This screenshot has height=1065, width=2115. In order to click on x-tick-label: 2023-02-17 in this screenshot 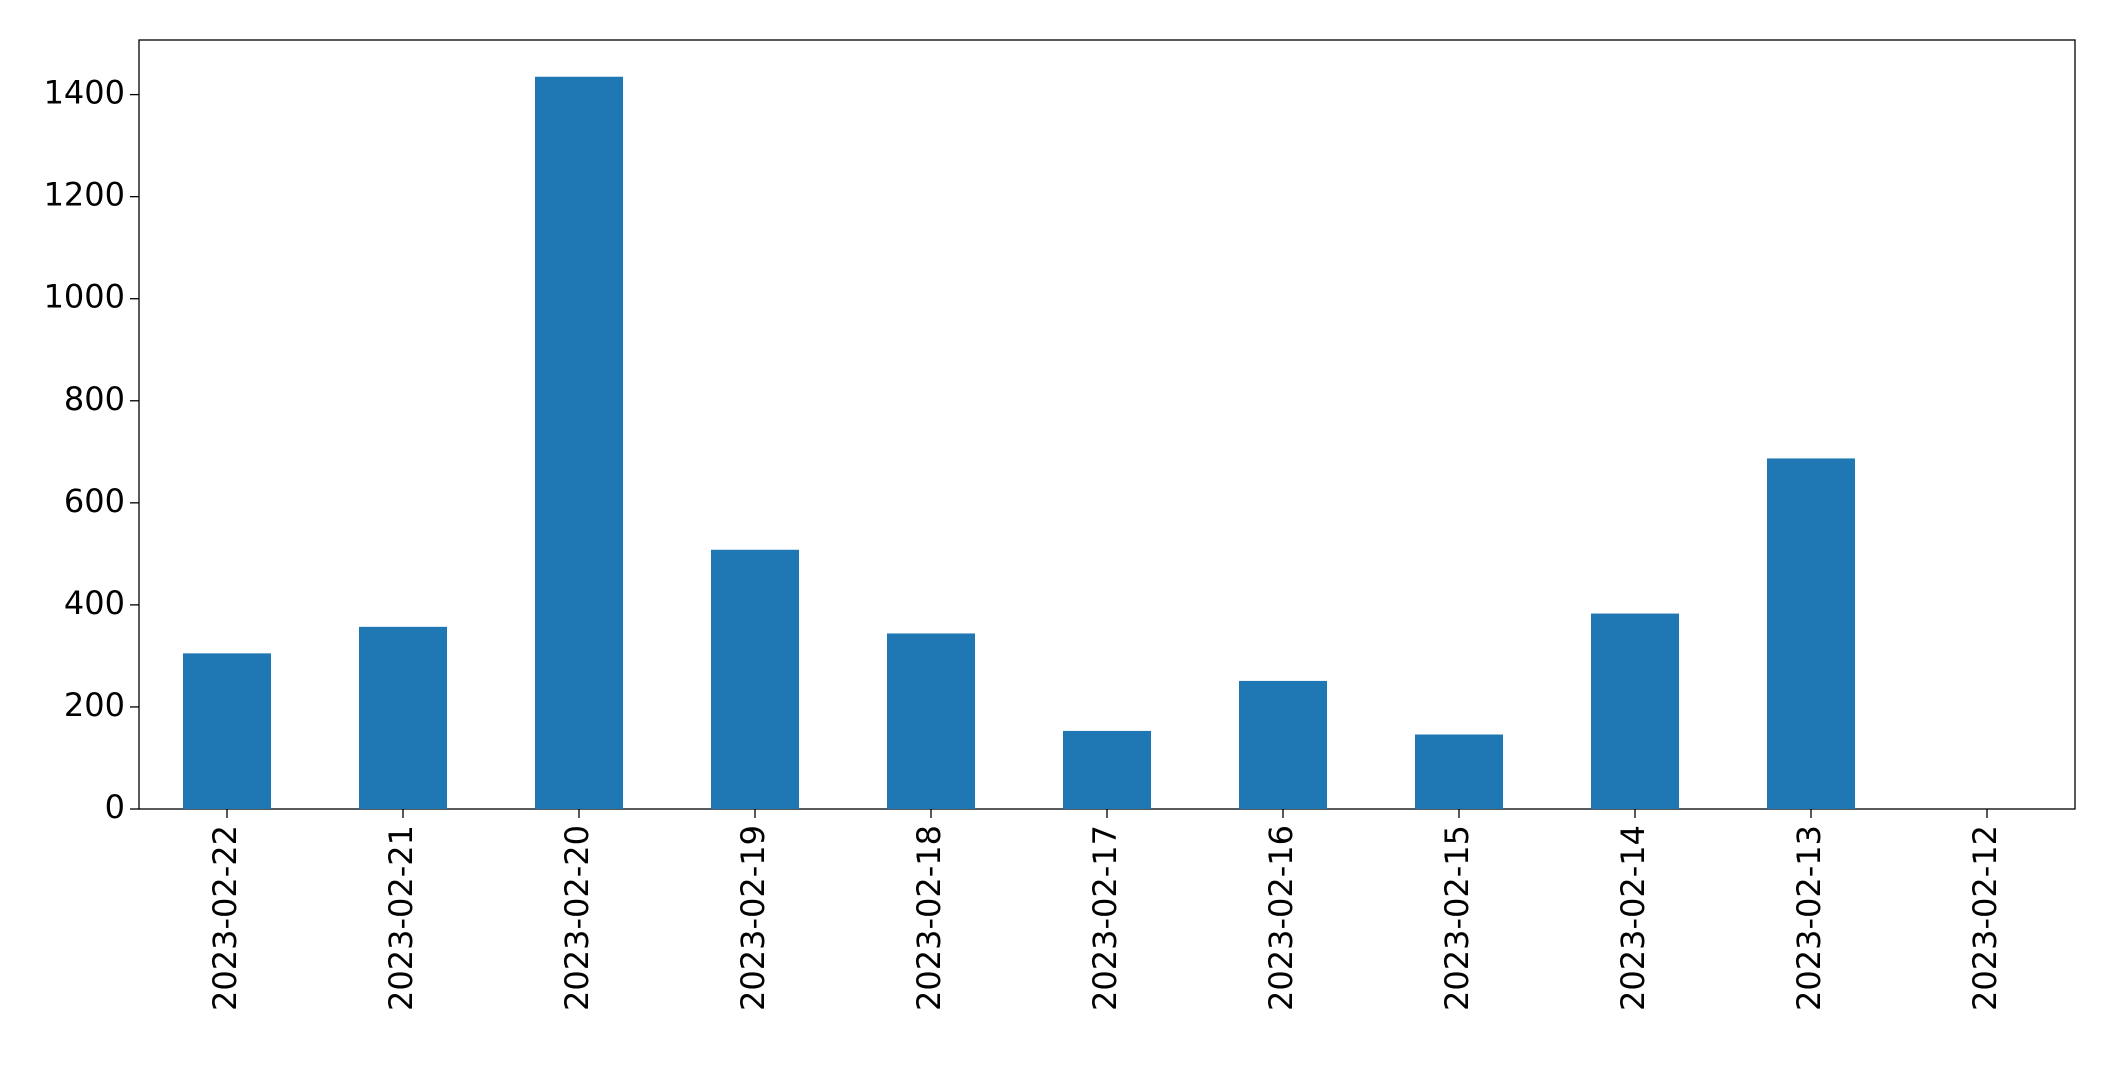, I will do `click(1105, 918)`.